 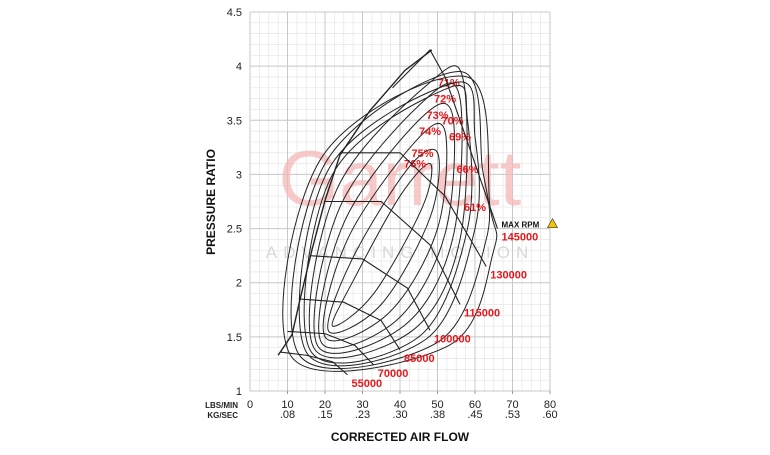 I want to click on x-tick-label: 30, so click(x=362, y=405).